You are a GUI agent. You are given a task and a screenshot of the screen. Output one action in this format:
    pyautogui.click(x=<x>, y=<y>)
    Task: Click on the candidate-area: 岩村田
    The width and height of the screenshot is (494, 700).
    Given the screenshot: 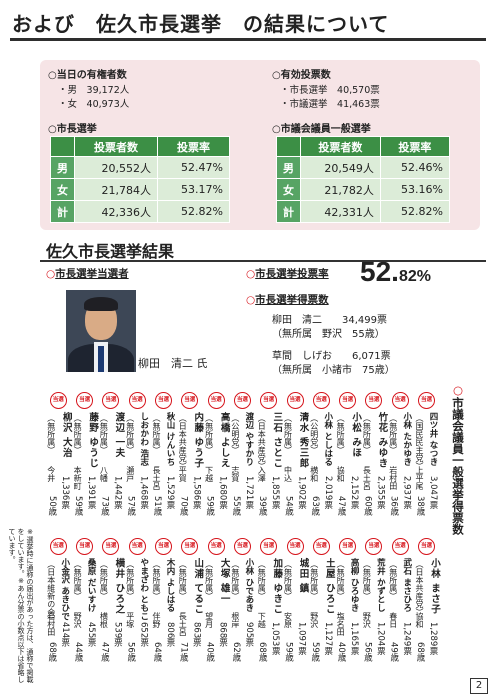 What is the action you would take?
    pyautogui.click(x=51, y=624)
    